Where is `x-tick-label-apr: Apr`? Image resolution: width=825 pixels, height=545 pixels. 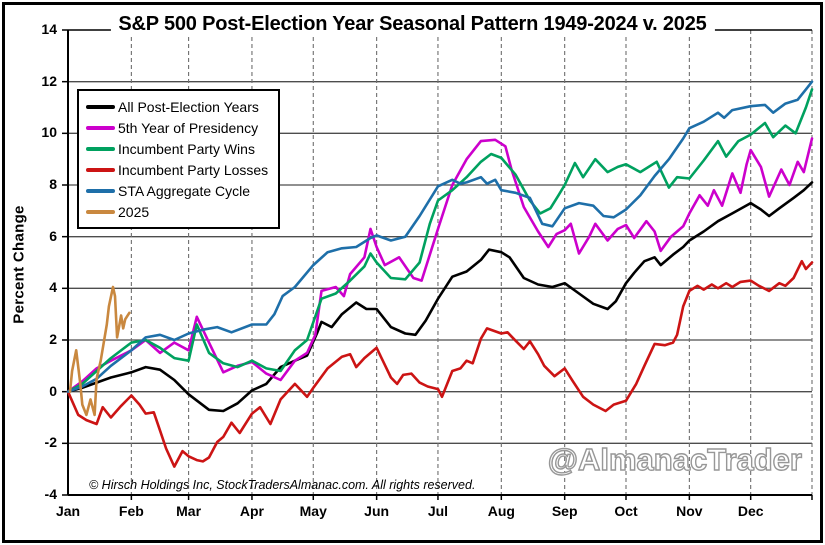 x-tick-label-apr: Apr is located at coordinates (252, 511).